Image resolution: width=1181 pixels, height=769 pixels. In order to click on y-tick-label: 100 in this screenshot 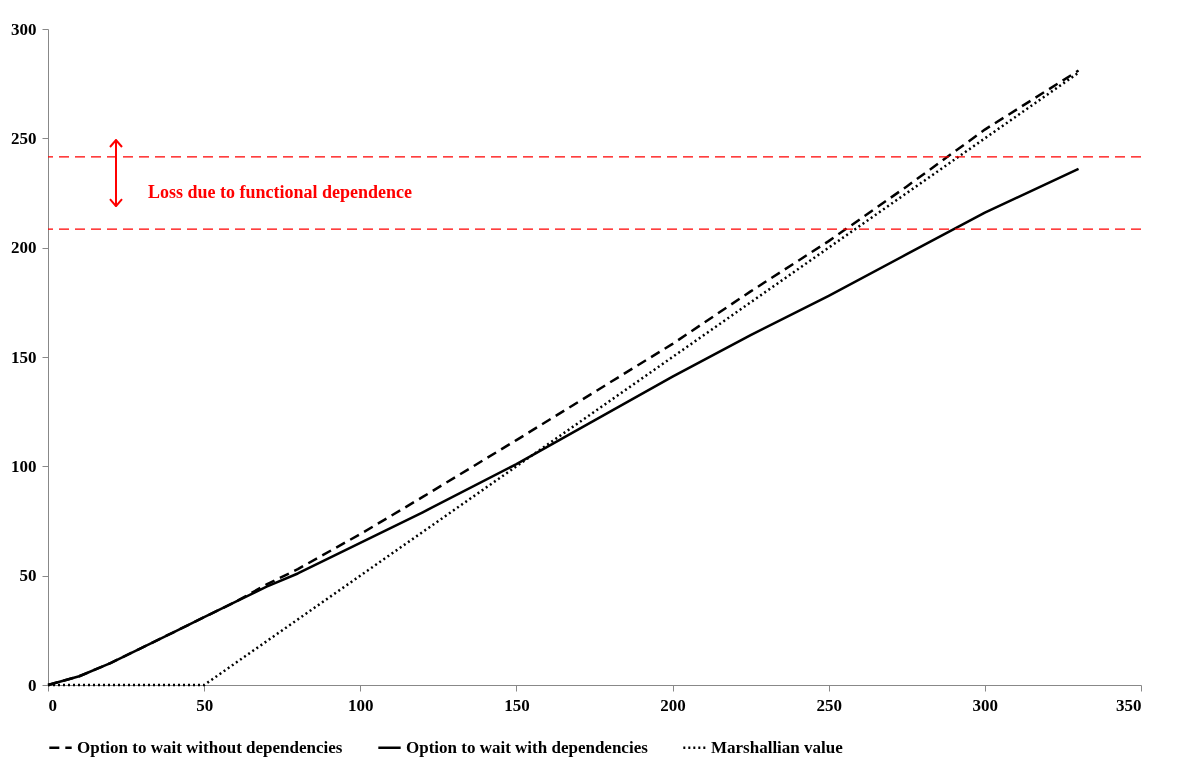, I will do `click(24, 466)`.